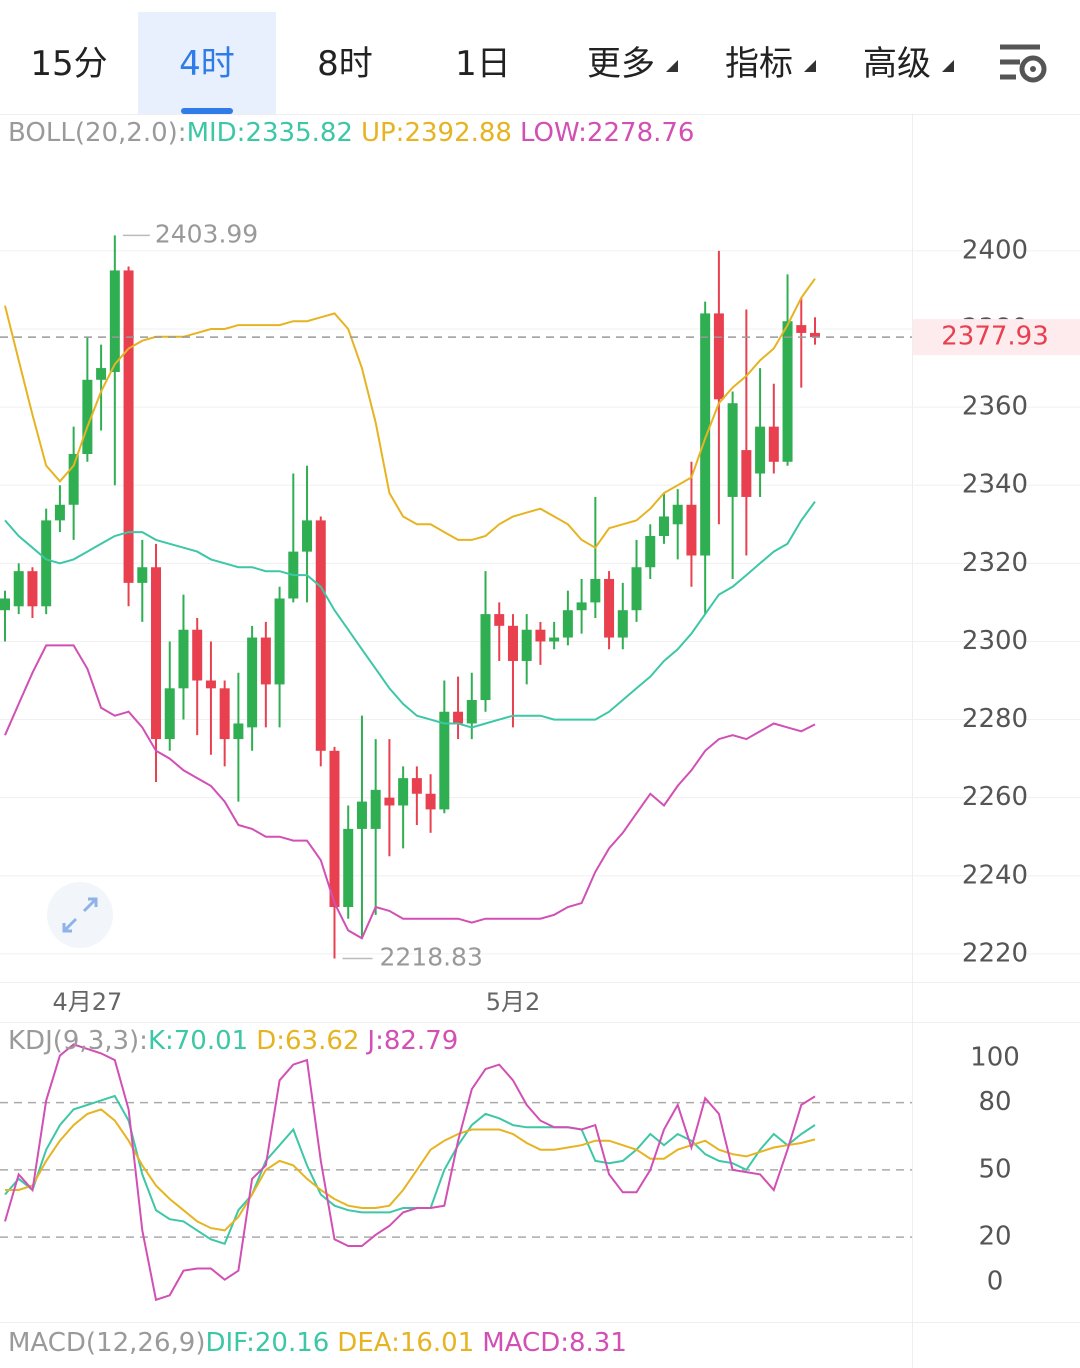  I want to click on legend-entry: UP:2392.88, so click(436, 133).